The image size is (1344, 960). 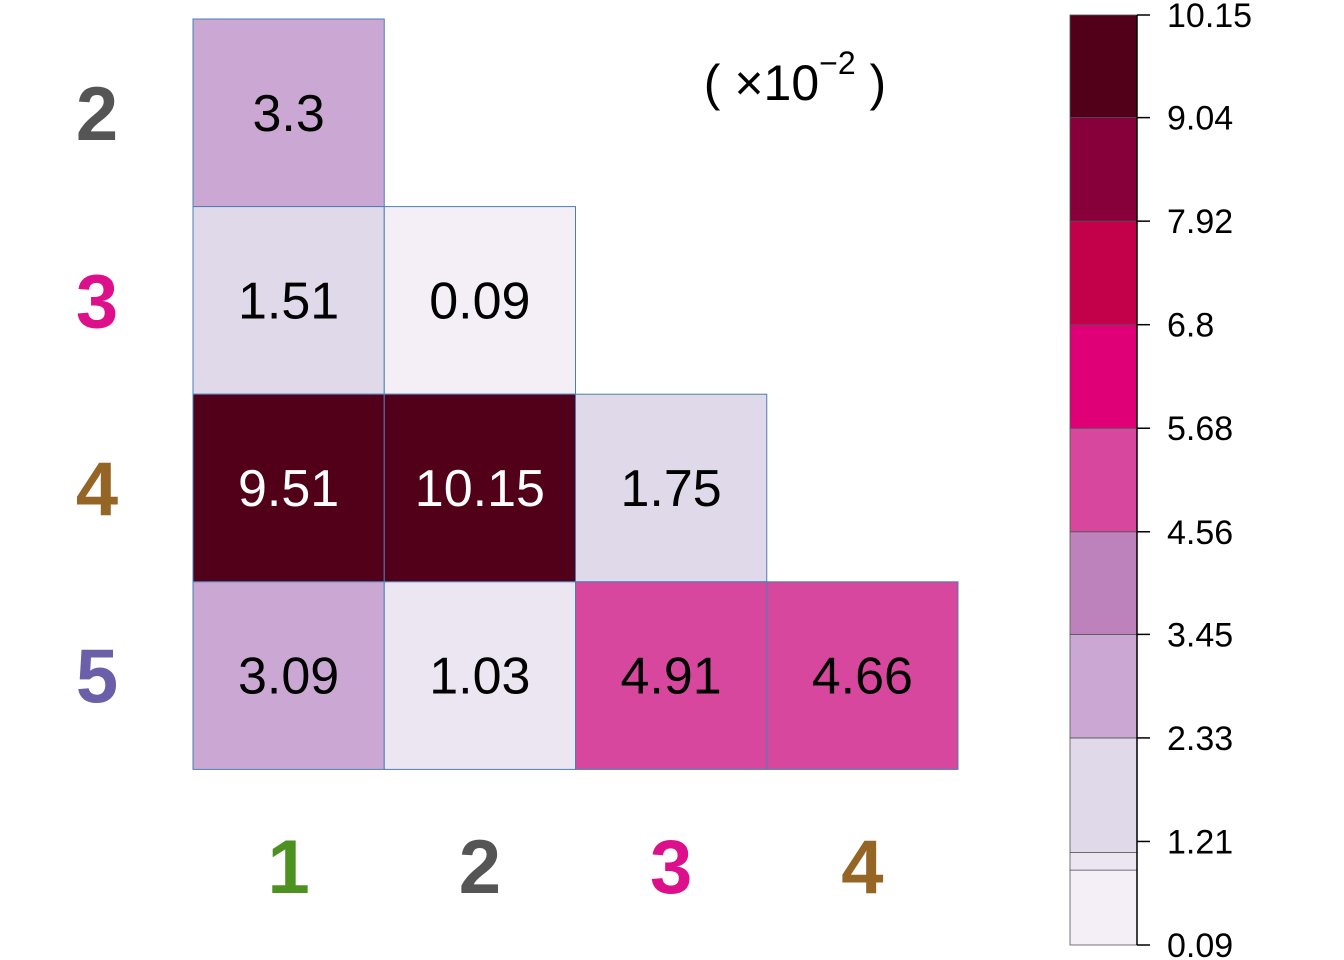 What do you see at coordinates (1209, 17) in the screenshot?
I see `colorbar-tick-label: 10.15` at bounding box center [1209, 17].